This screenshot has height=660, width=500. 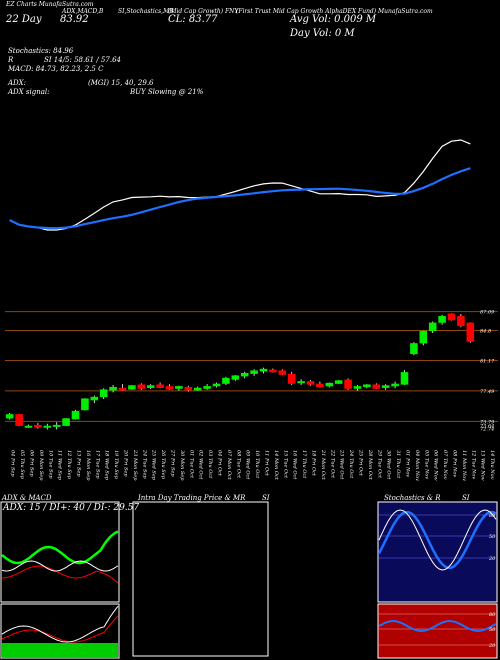 I want to click on date-label: 14 Thu Nov, so click(x=492, y=465).